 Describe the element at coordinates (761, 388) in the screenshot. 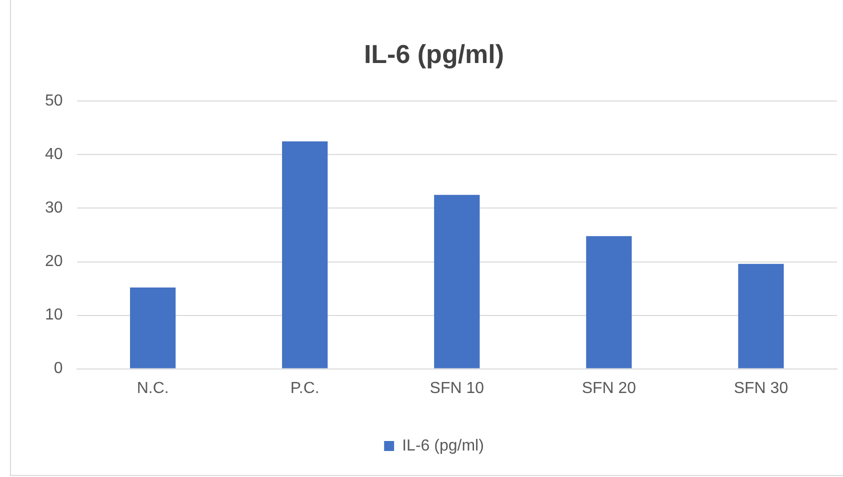

I see `x-tick-label: SFN 30` at that location.